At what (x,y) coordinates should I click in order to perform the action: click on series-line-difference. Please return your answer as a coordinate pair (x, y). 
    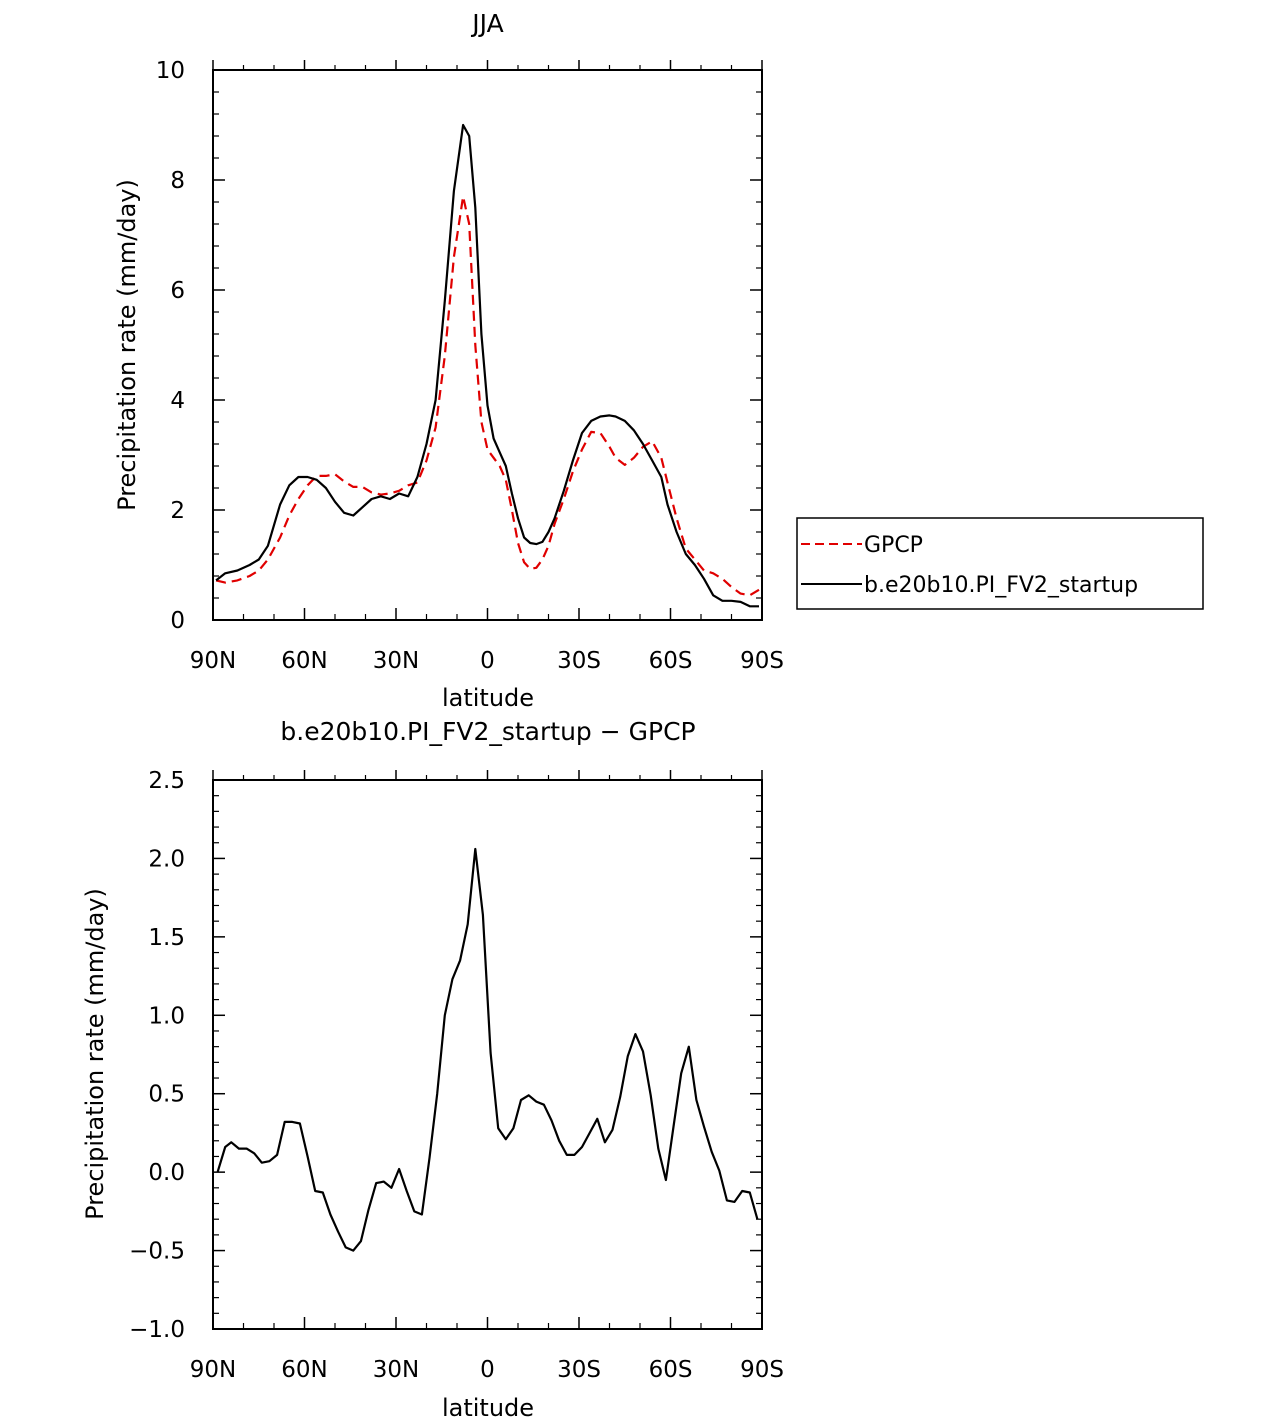
    Looking at the image, I should click on (487, 1049).